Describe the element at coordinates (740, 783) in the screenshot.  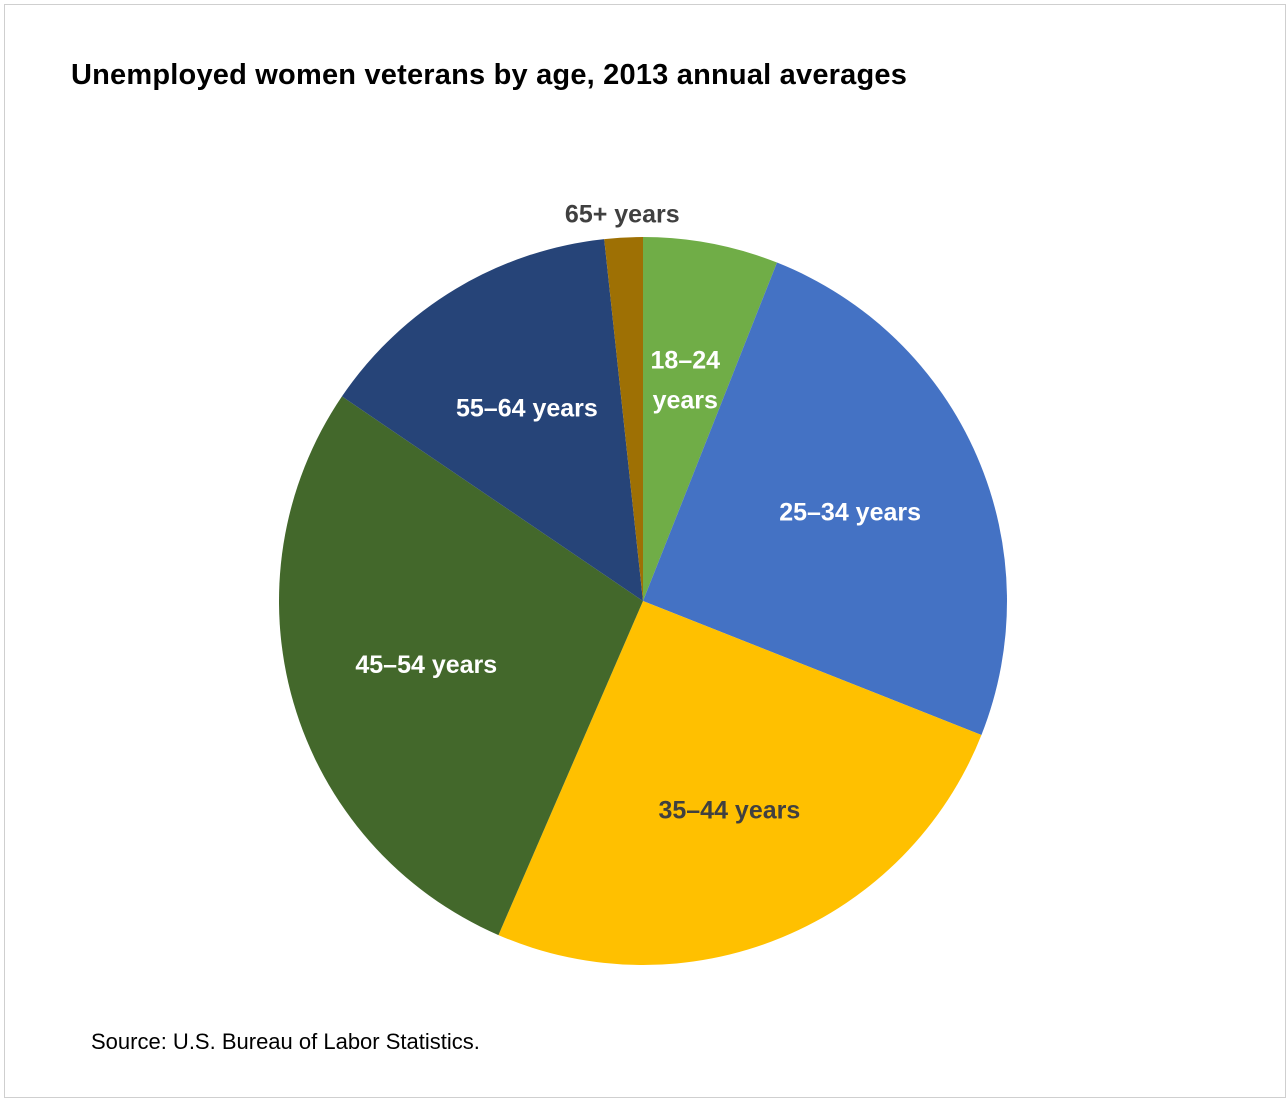
I see `pie-slice-35-44-years` at that location.